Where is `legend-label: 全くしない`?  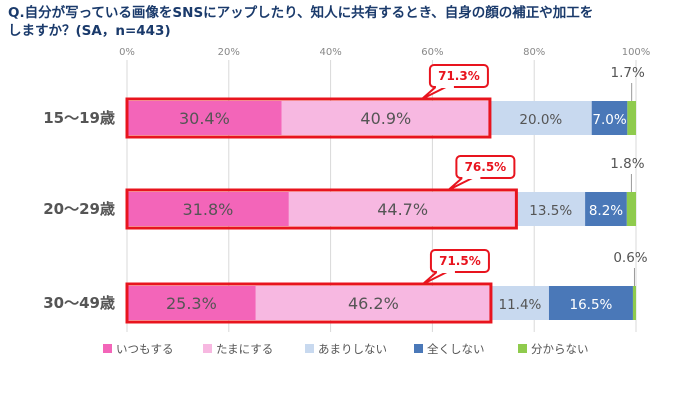
legend-label: 全くしない is located at coordinates (456, 349).